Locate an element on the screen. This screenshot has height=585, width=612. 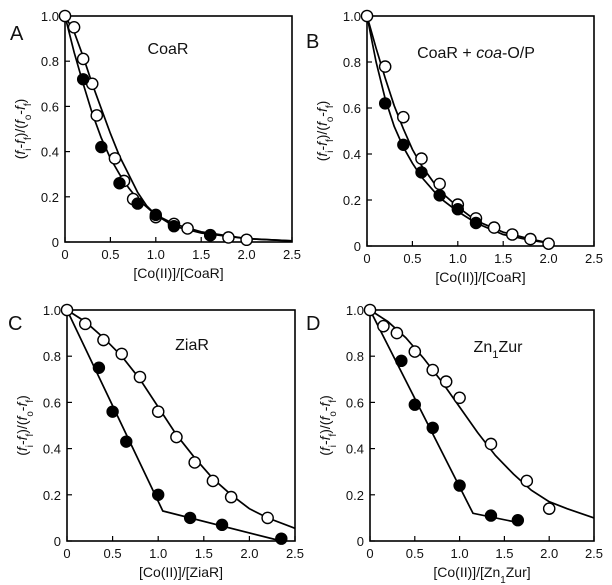
panel-letter: D is located at coordinates (313, 324).